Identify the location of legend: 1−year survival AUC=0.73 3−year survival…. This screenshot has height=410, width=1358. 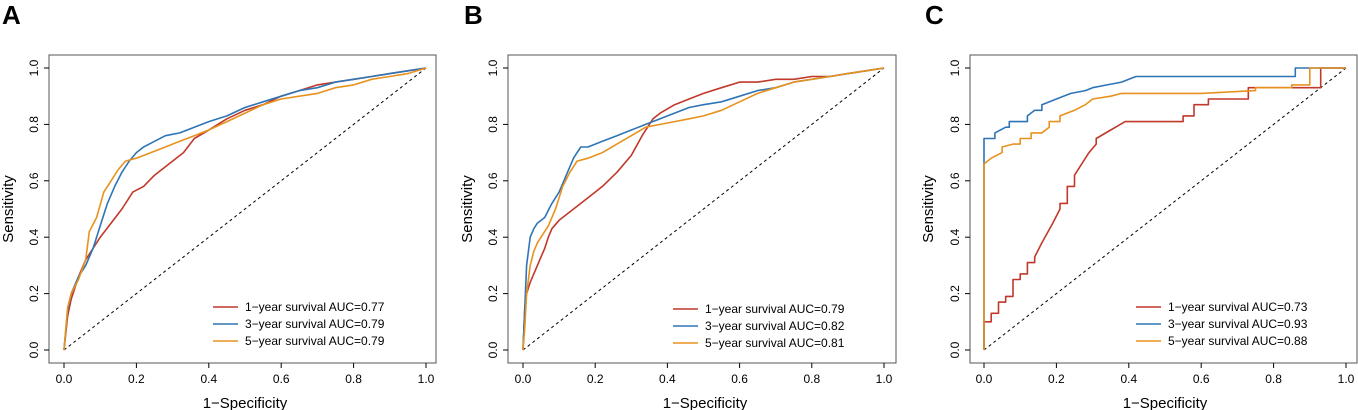
(1222, 324).